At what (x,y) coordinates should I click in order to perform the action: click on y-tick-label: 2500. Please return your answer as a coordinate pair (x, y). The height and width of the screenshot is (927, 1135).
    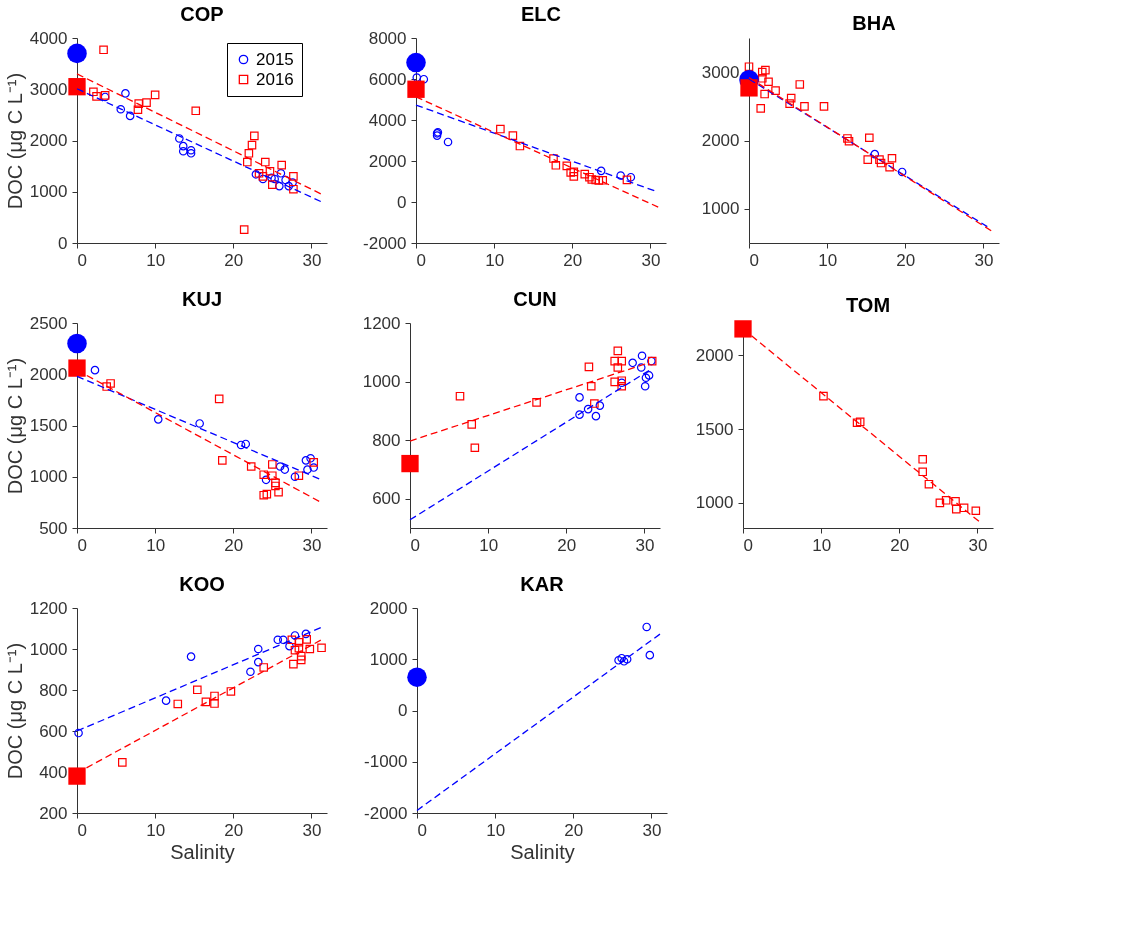
    Looking at the image, I should click on (48, 323).